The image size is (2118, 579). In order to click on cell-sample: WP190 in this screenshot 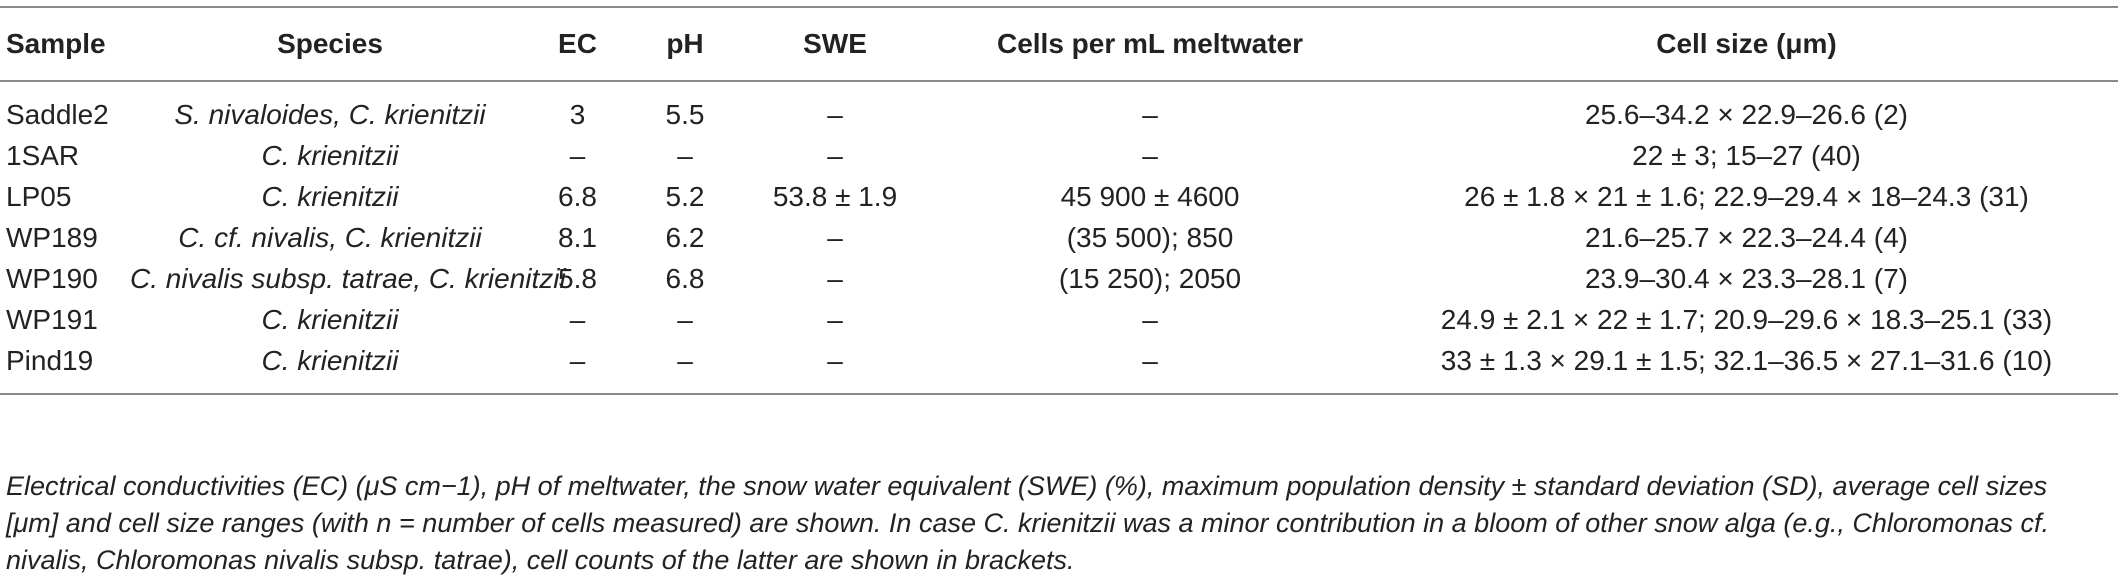, I will do `click(52, 278)`.